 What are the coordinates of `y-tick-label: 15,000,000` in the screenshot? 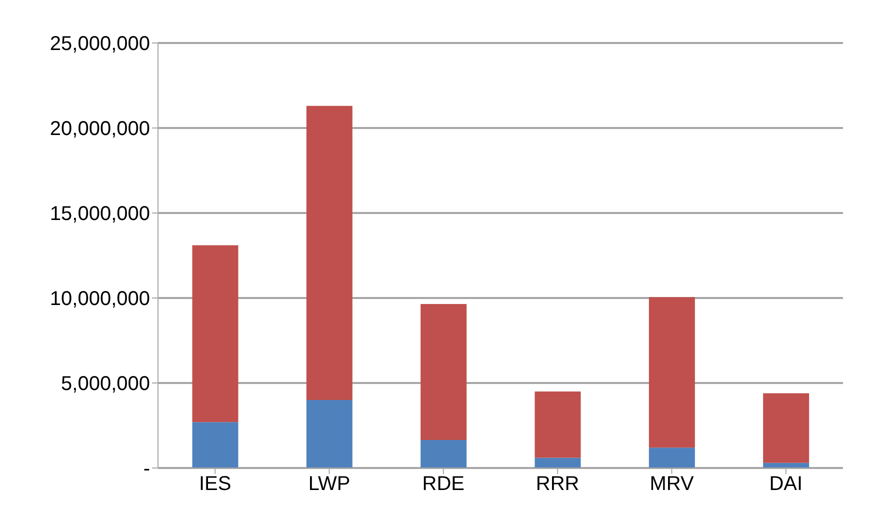 It's located at (100, 214).